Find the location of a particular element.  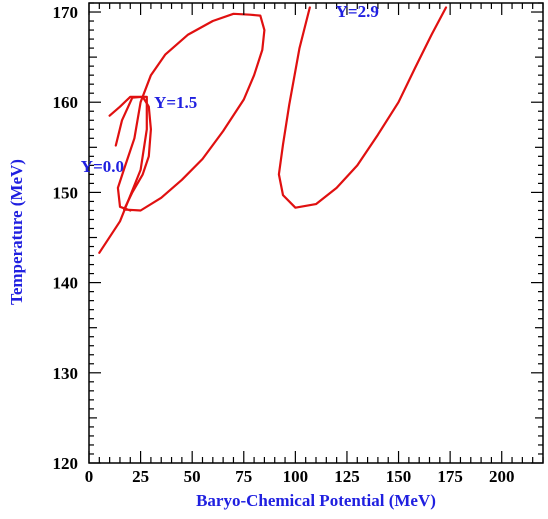

x-tick-label: 100 is located at coordinates (296, 476).